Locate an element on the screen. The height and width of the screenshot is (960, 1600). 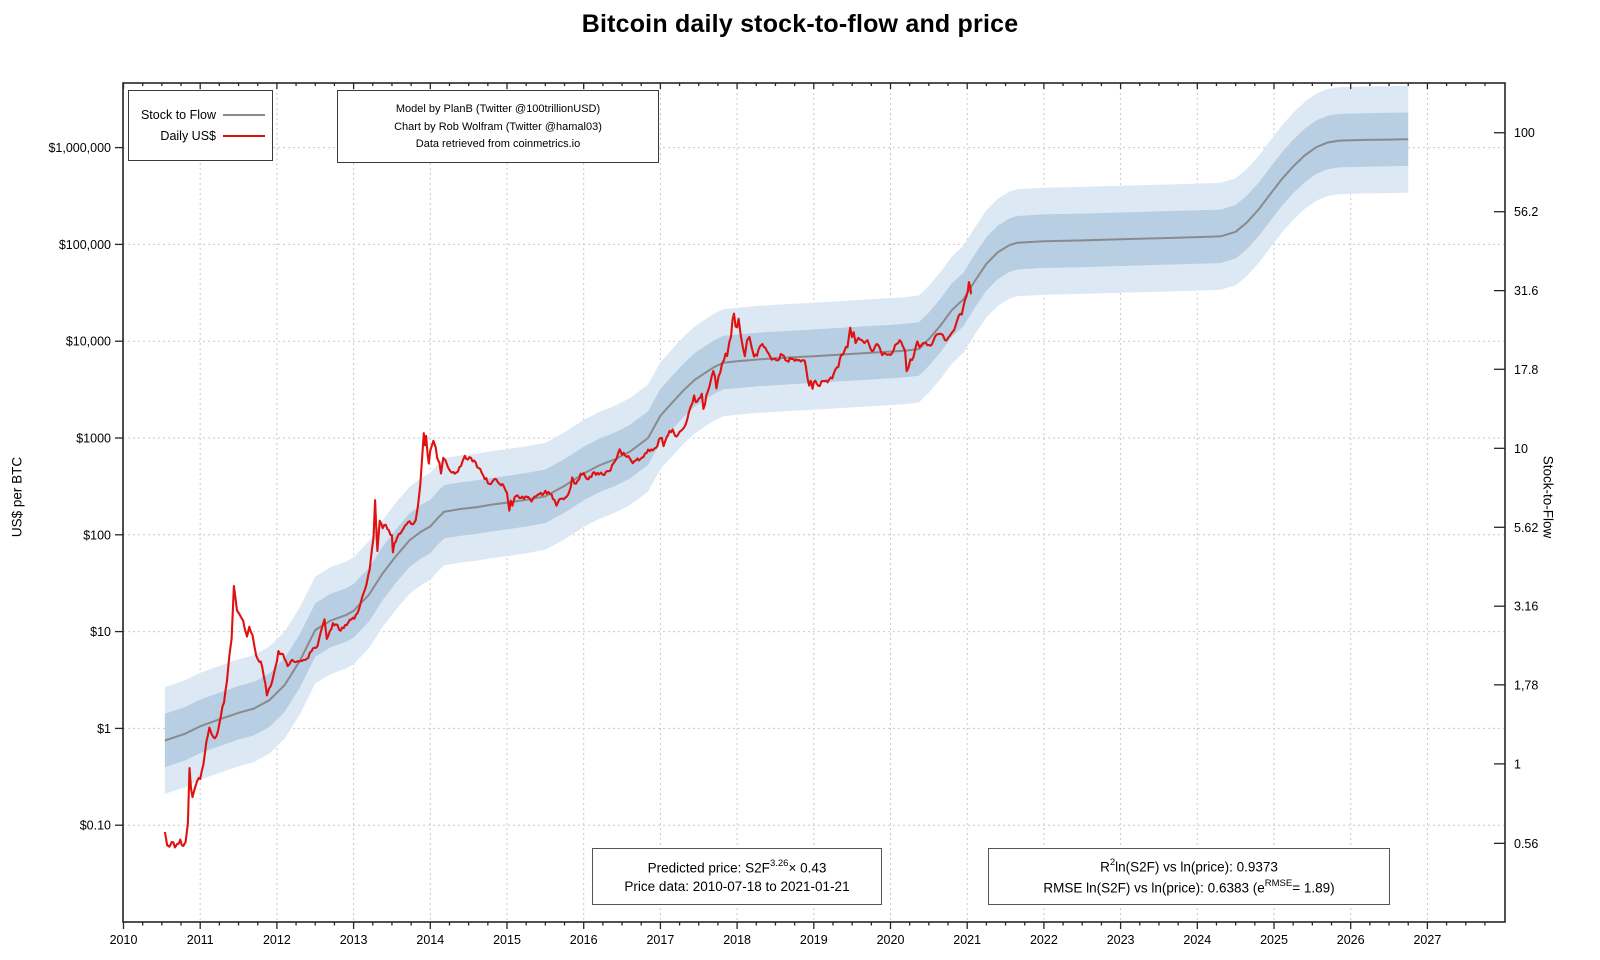
credit-chart: Chart by Rob Wolfram (Twitter @hamal03) is located at coordinates (498, 126).